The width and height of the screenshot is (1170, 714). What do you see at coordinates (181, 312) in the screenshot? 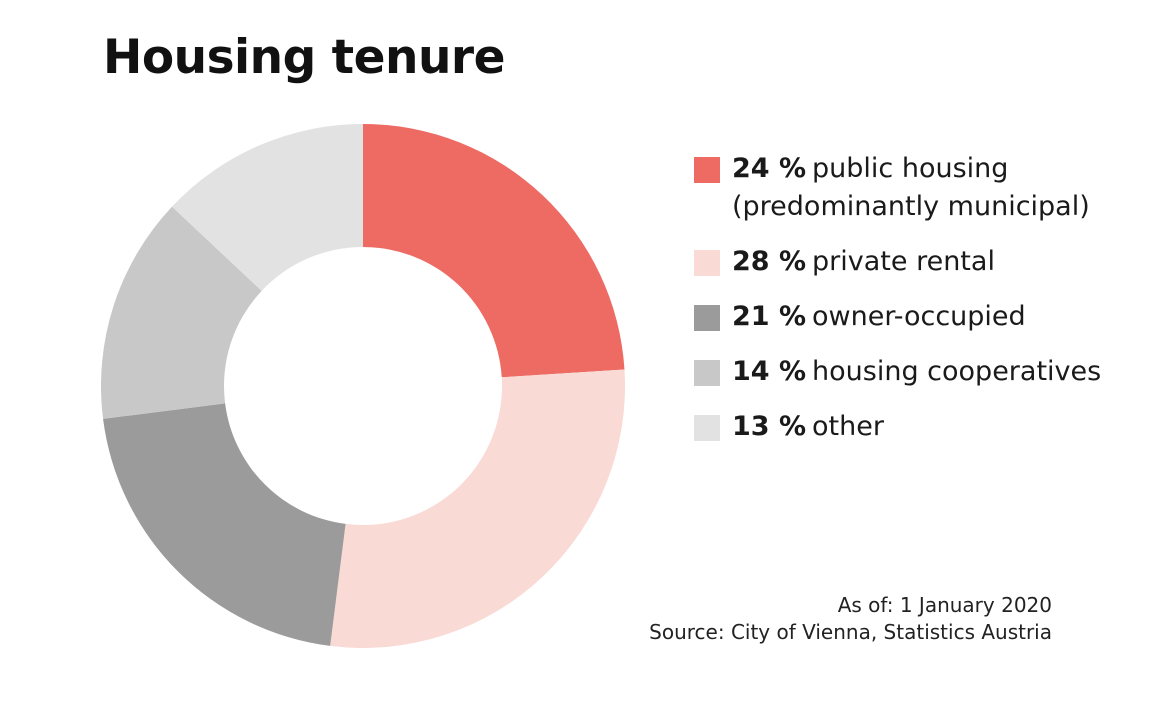
I see `donut-slice-housing` at bounding box center [181, 312].